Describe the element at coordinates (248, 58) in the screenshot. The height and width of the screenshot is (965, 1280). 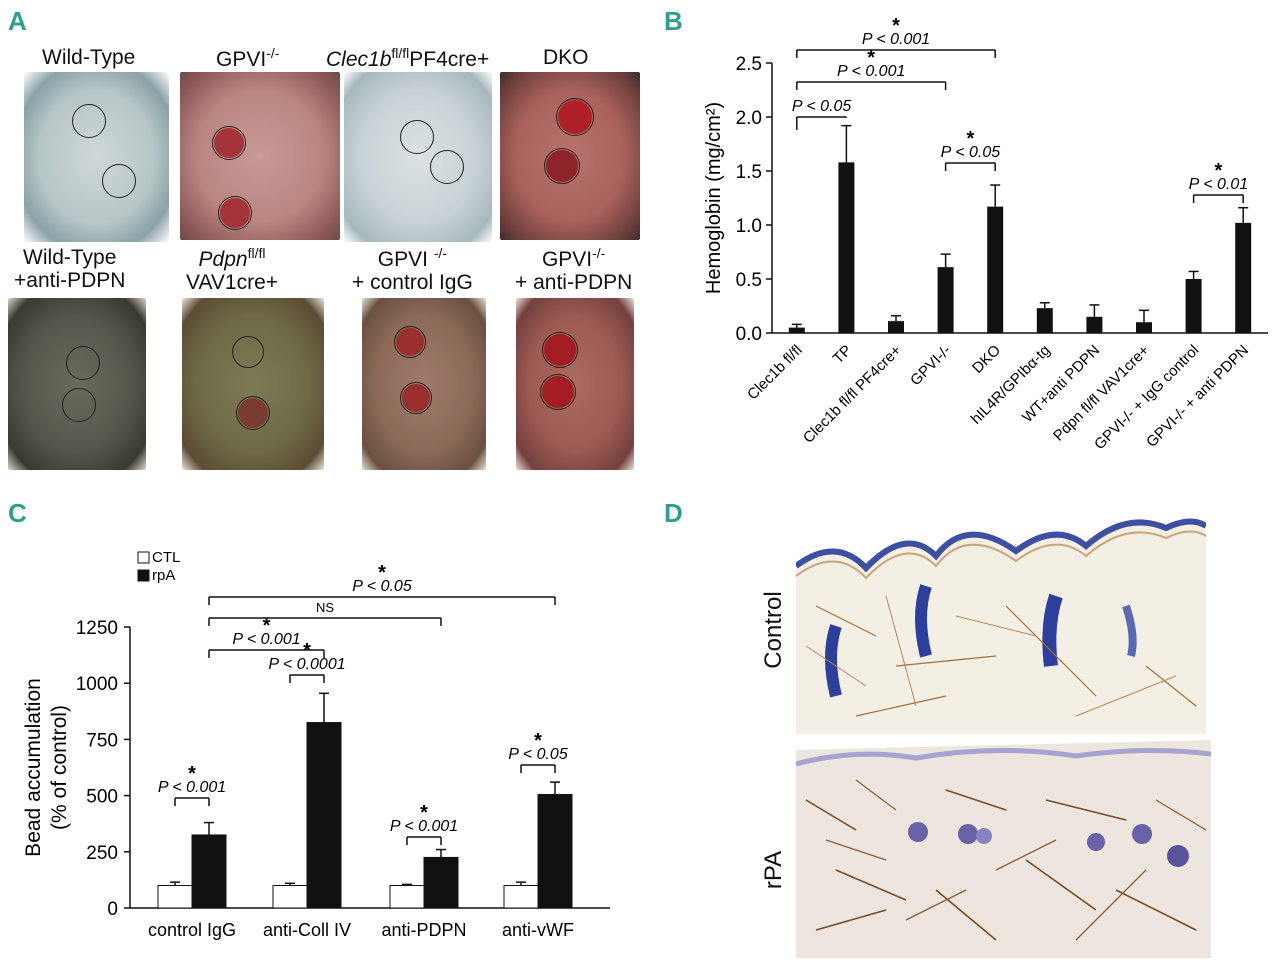
I see `photo-label-gpvi: GPVI-/-` at that location.